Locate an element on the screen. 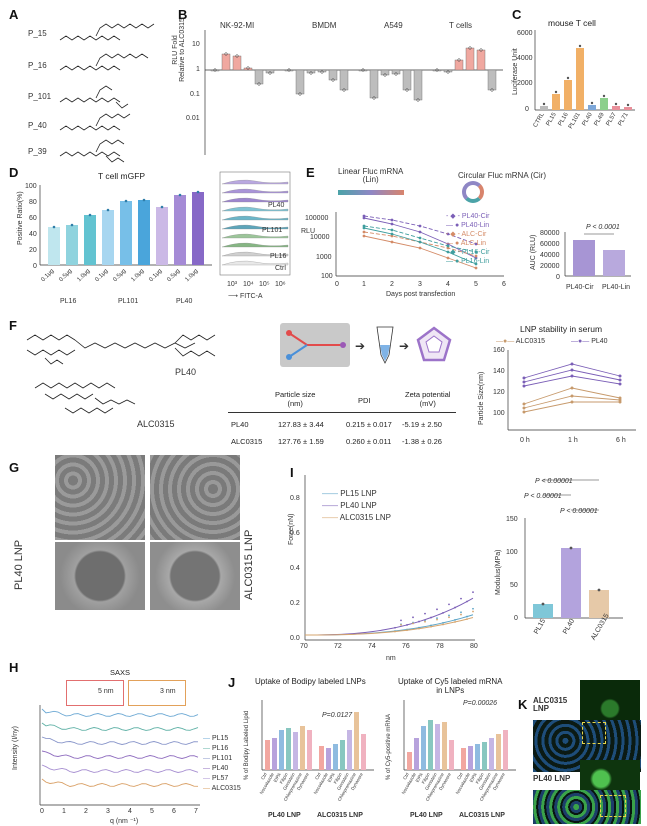  legend-swatch: —●— is located at coordinates (506, 341).